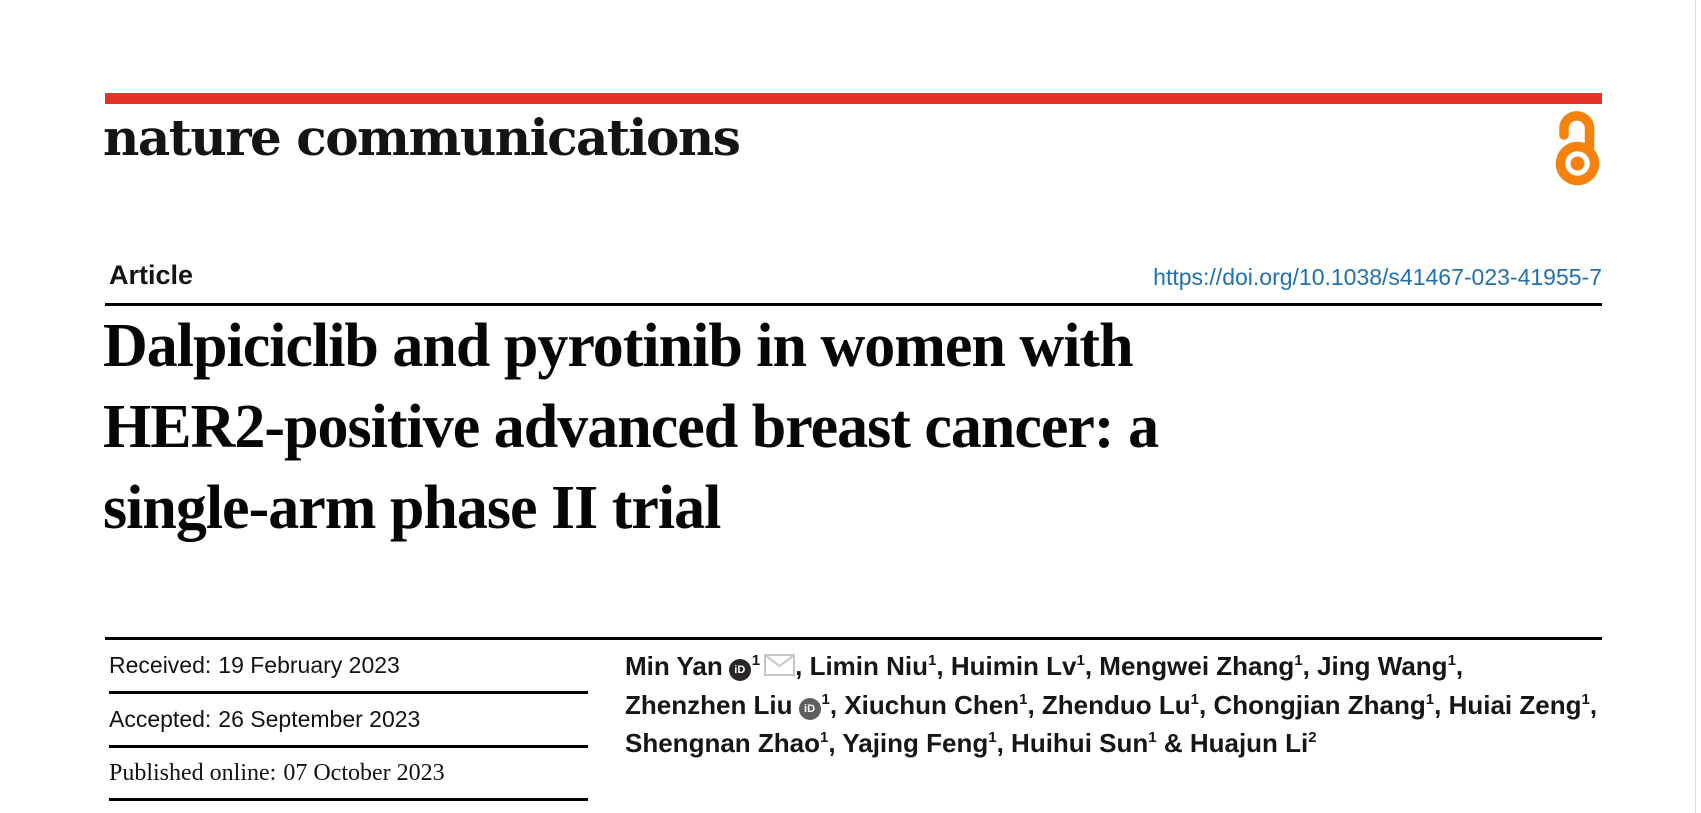 The width and height of the screenshot is (1701, 813). Describe the element at coordinates (674, 666) in the screenshot. I see `author-name: Min Yan` at that location.